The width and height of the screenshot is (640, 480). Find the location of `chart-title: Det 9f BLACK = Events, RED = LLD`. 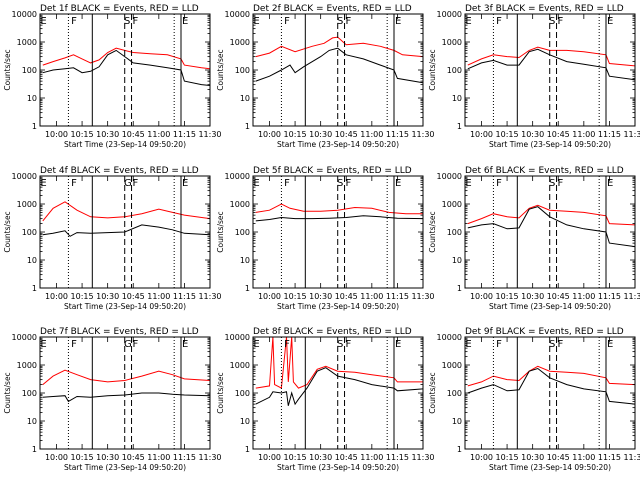

chart-title: Det 9f BLACK = Events, RED = LLD is located at coordinates (544, 332).